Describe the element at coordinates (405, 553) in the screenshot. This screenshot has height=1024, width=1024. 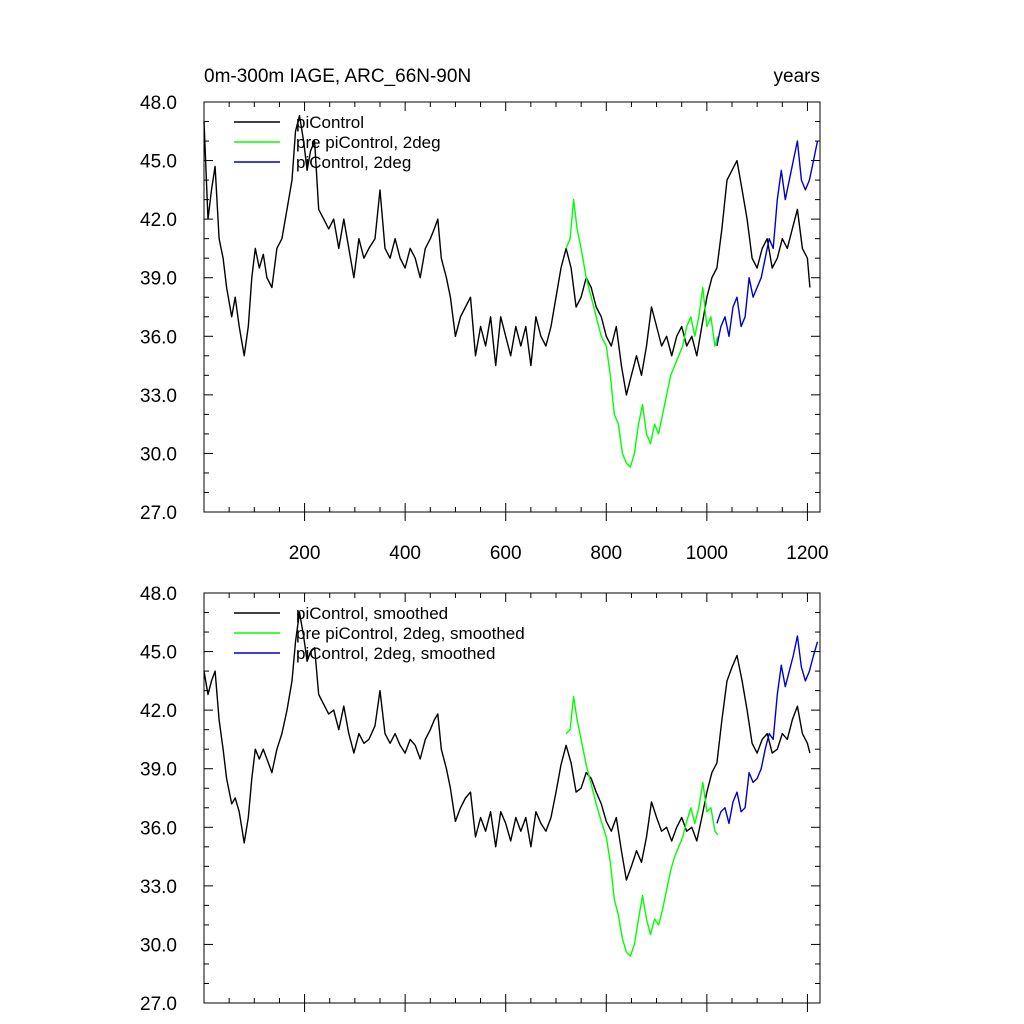
I see `x-tick-label: 400` at that location.